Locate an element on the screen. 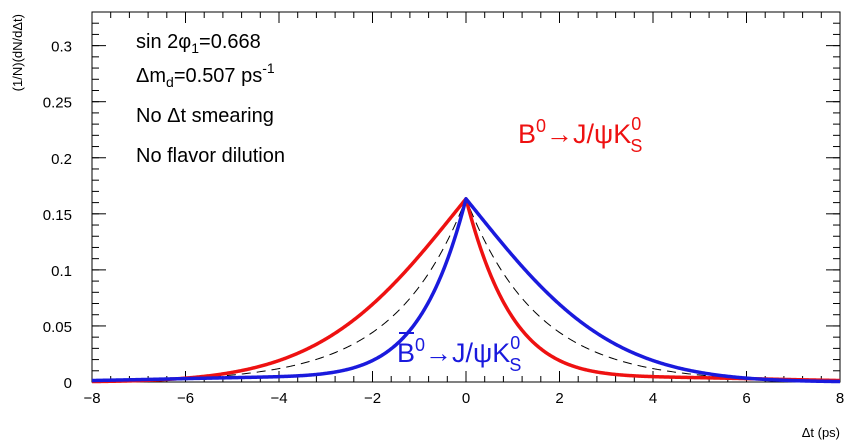  series-label-b0: B0→J/ψK0 S is located at coordinates (580, 135).